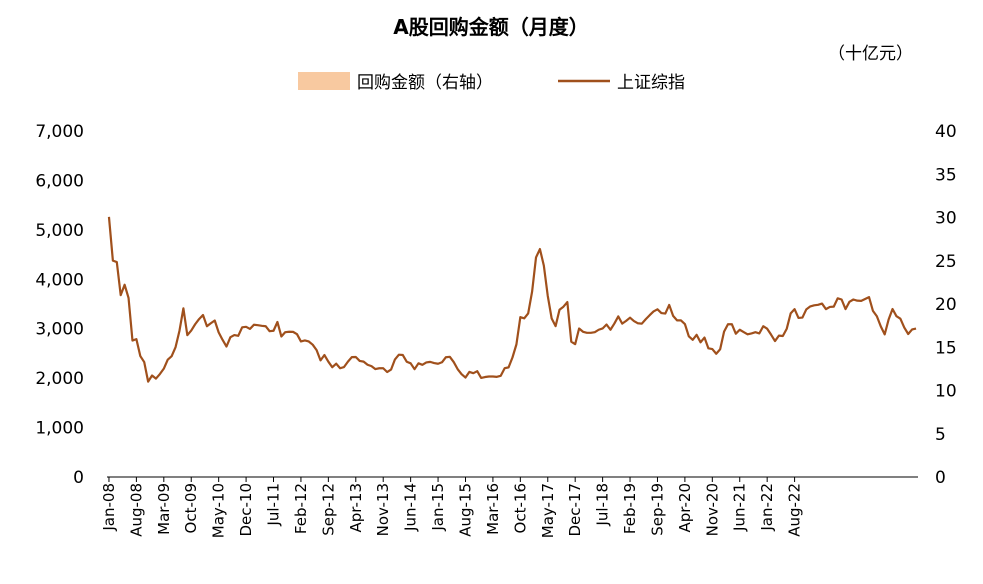 The height and width of the screenshot is (584, 983). Describe the element at coordinates (328, 509) in the screenshot. I see `x-tick-label: Sep-12` at that location.